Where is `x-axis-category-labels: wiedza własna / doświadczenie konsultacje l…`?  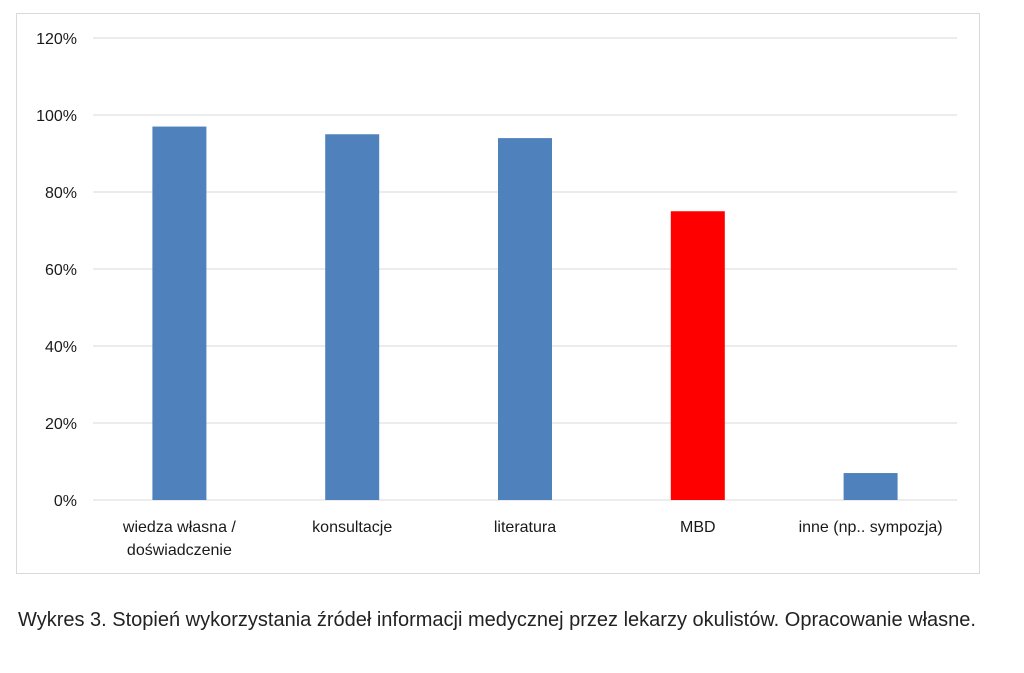 x-axis-category-labels: wiedza własna / doświadczenie konsultacje l… is located at coordinates (532, 539).